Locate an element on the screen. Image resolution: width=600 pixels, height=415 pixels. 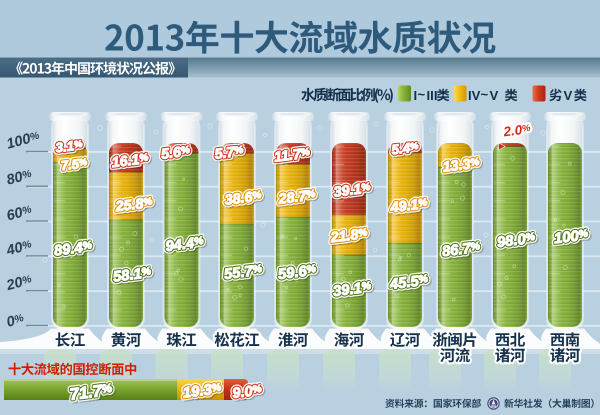
svg-text: 28.7% is located at coordinates (297, 197).